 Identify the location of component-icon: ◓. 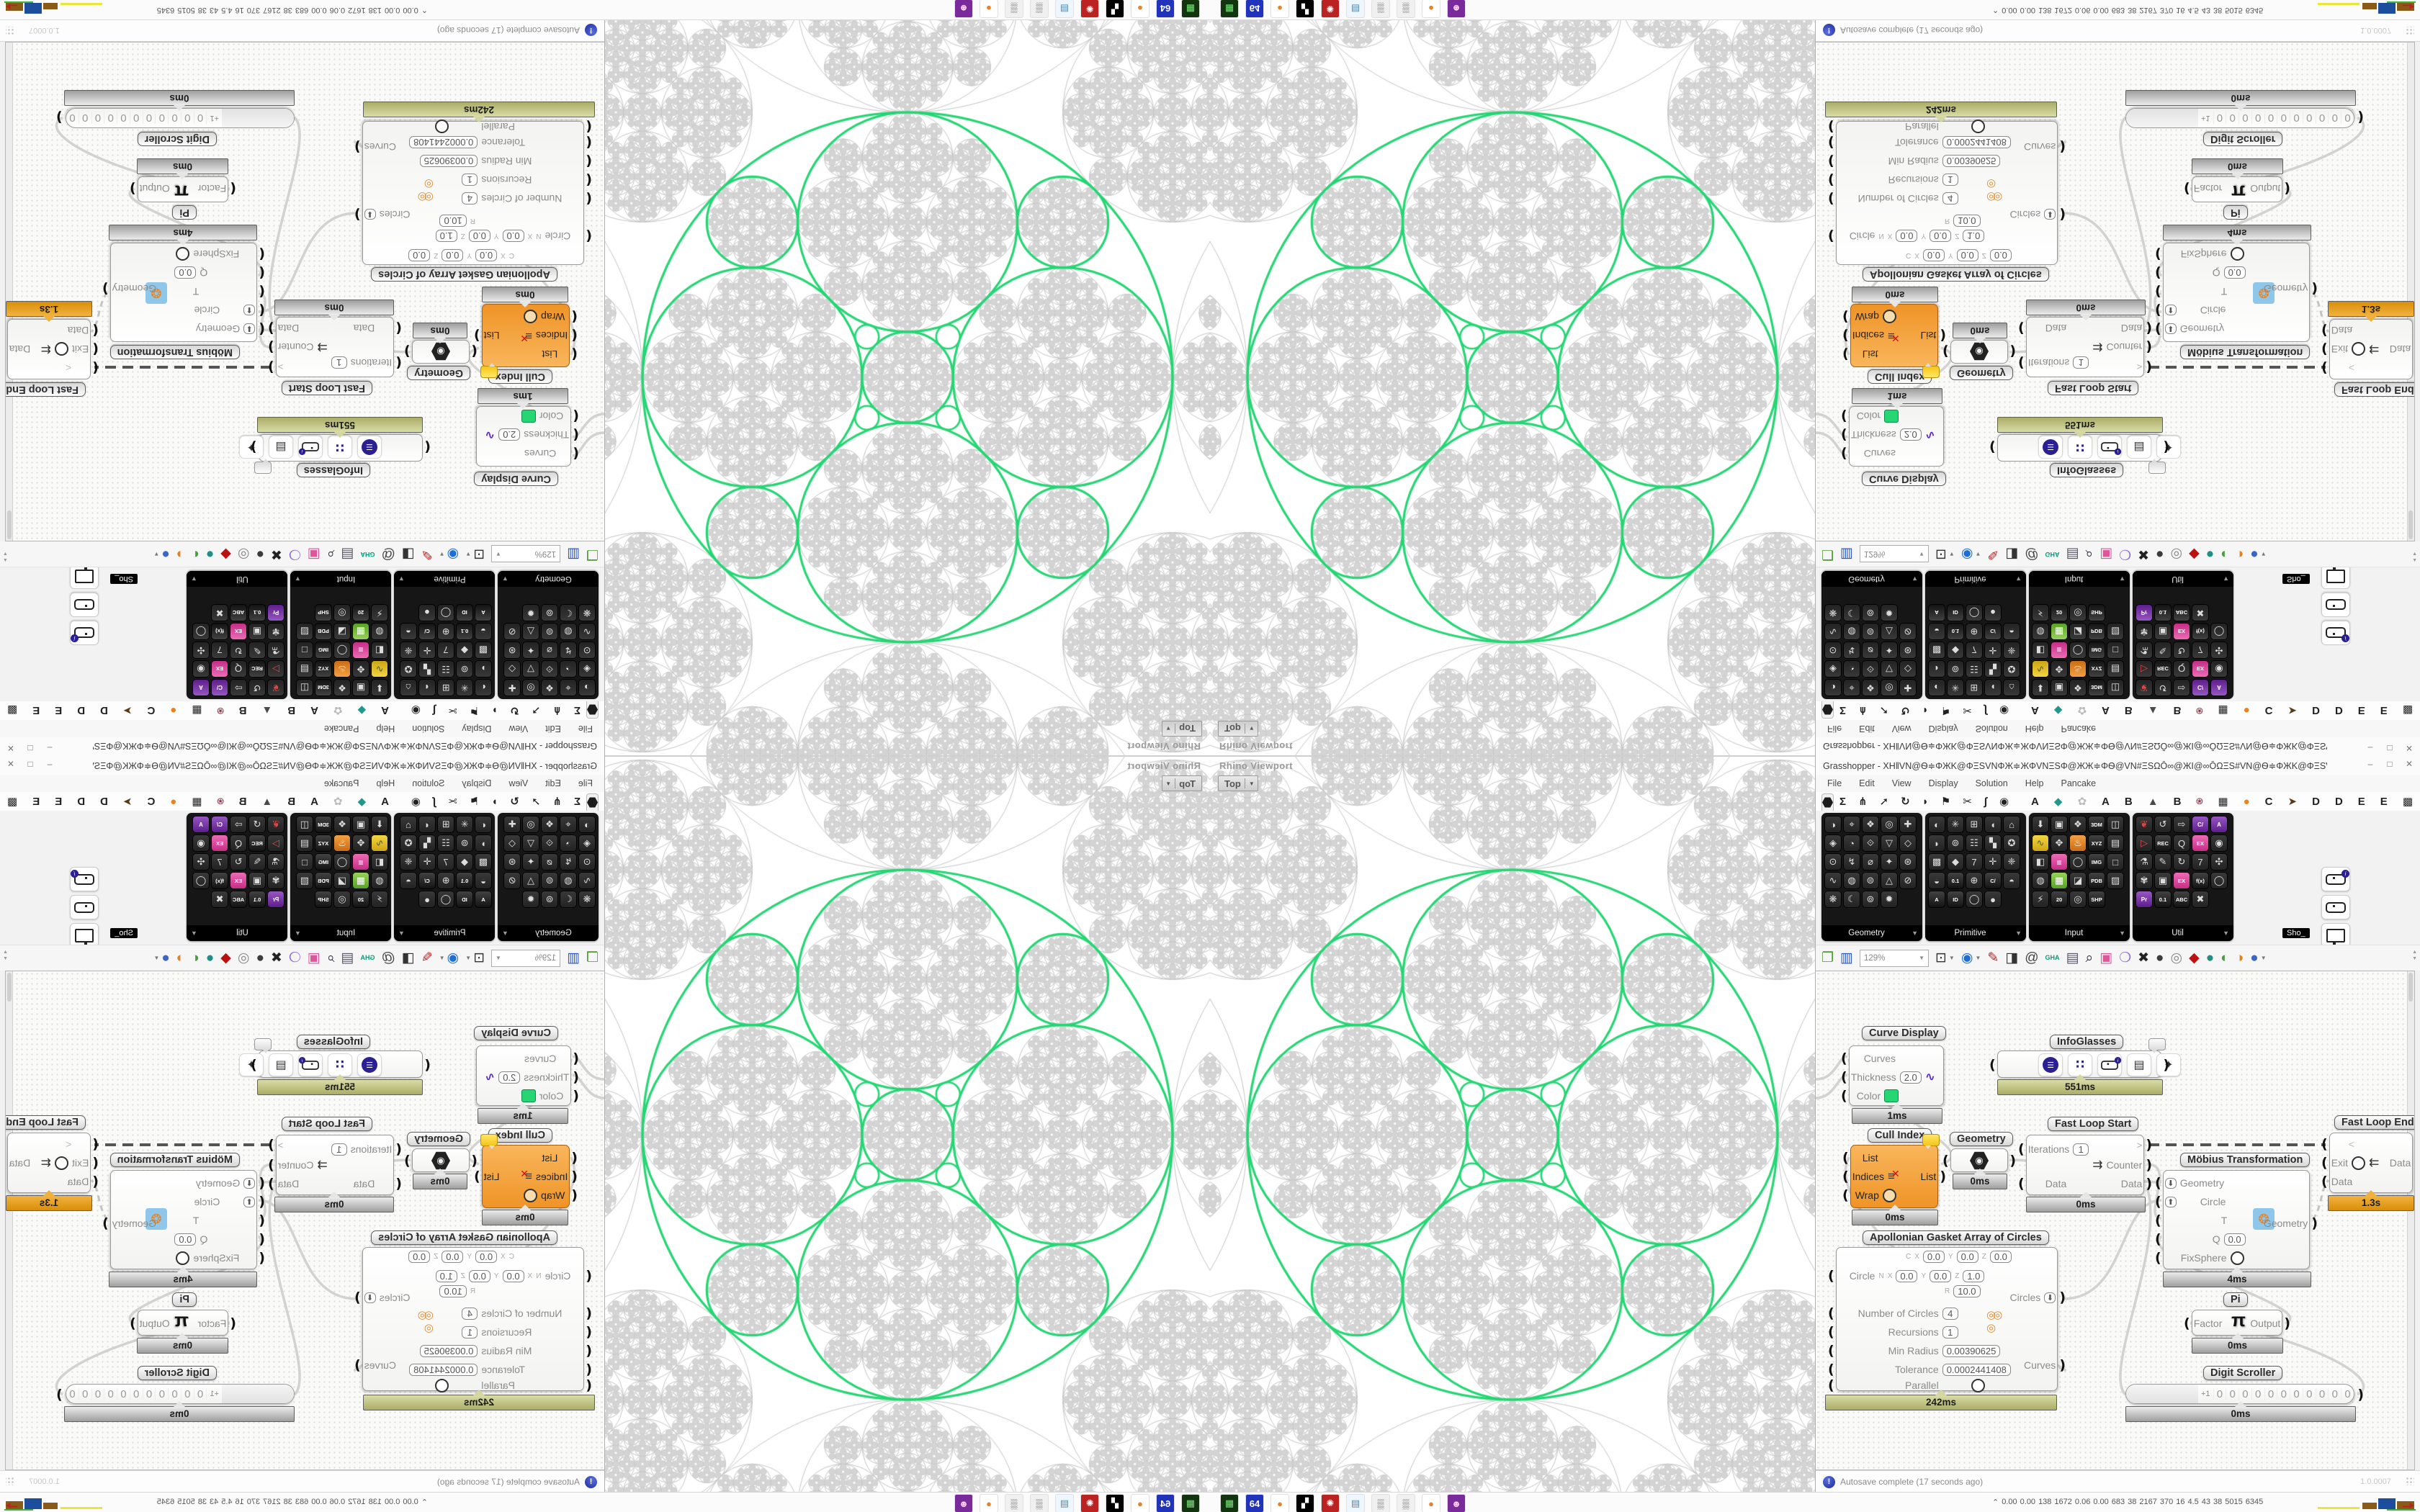
(408, 880).